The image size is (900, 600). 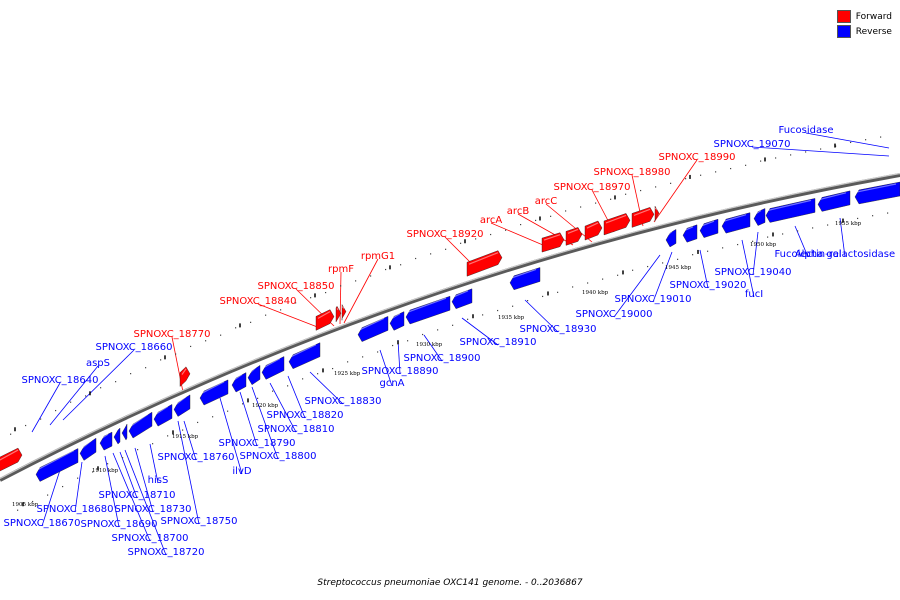 What do you see at coordinates (748, 268) in the screenshot?
I see `reverse-label-27-leader` at bounding box center [748, 268].